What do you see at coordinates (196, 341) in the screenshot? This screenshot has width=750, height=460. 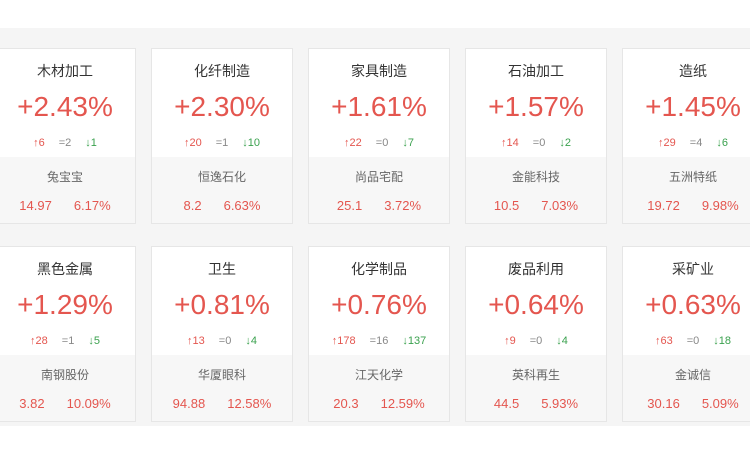 I see `rising-count: ↑13` at bounding box center [196, 341].